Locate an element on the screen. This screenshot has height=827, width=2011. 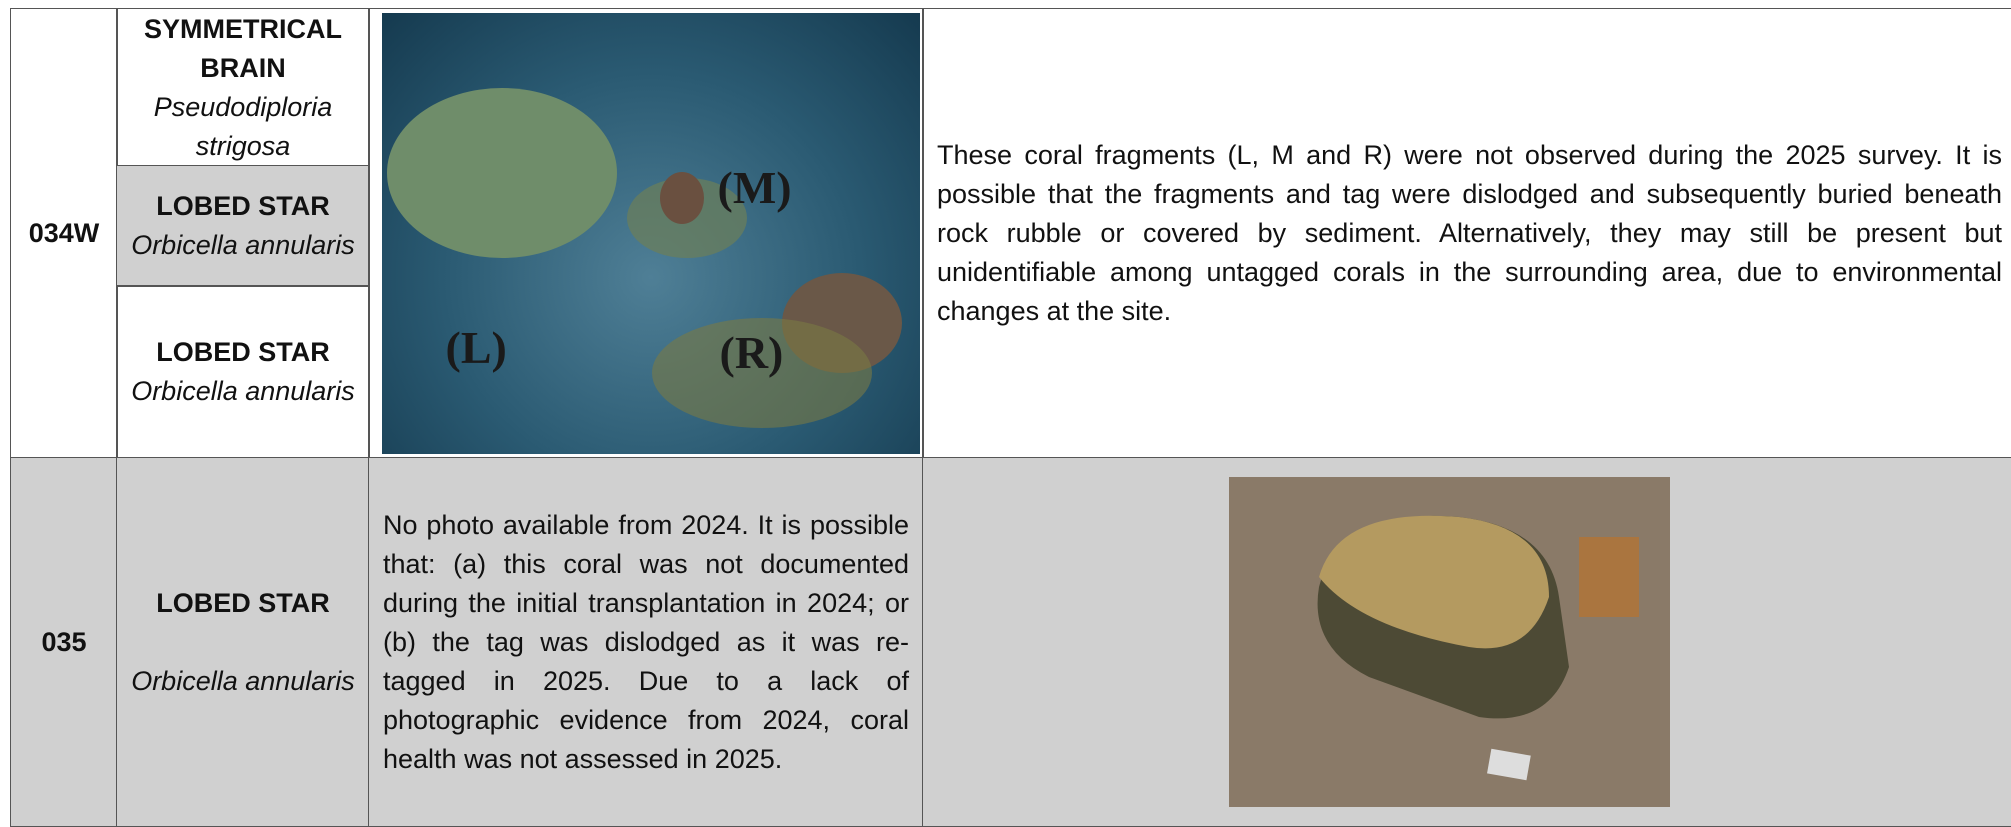
id-text: 034W is located at coordinates (64, 233).